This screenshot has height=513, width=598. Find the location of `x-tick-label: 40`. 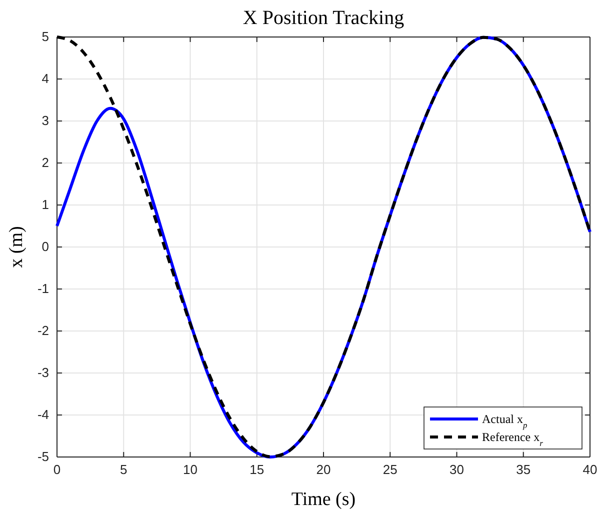

x-tick-label: 40 is located at coordinates (590, 470).